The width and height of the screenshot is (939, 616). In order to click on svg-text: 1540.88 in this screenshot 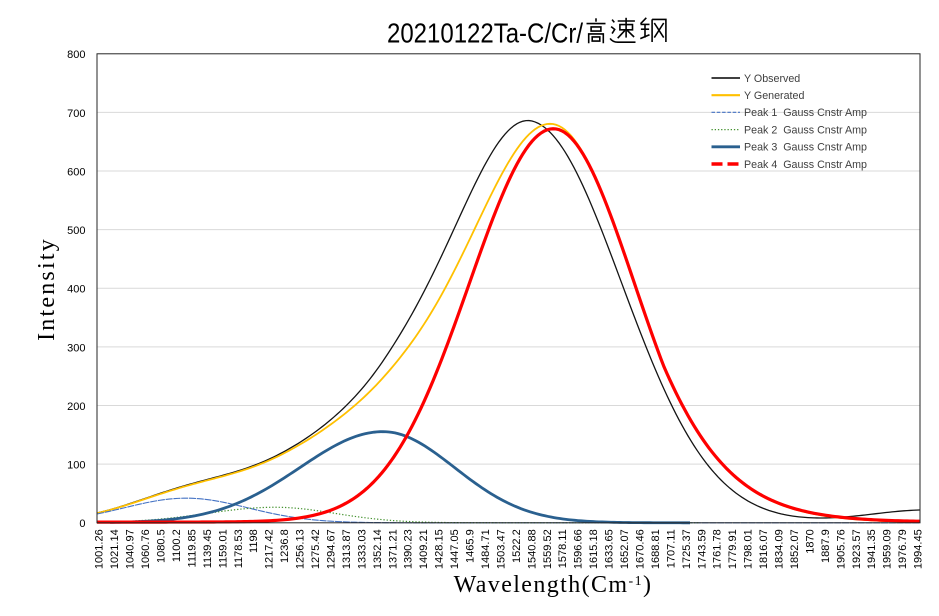, I will do `click(532, 549)`.